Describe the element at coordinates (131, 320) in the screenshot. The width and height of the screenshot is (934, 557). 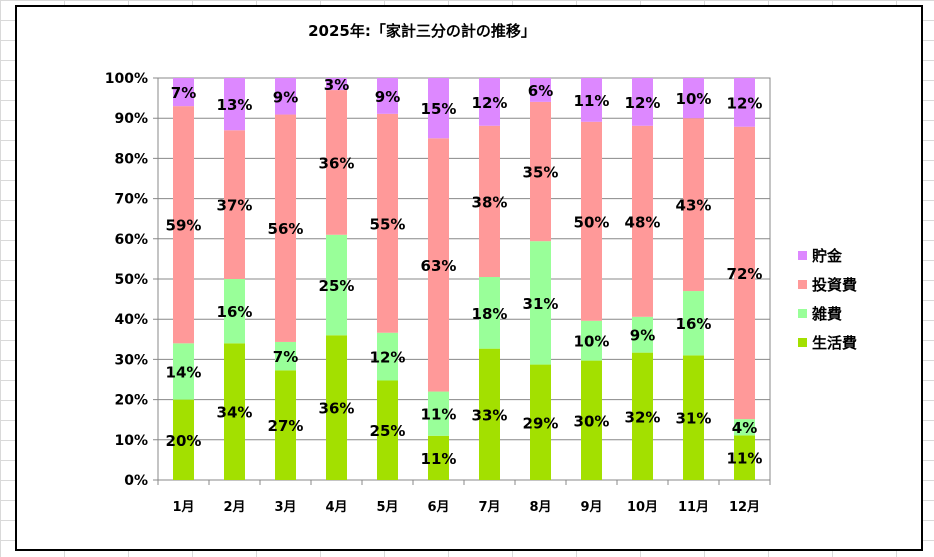
I see `y-tick-label: 40%` at that location.